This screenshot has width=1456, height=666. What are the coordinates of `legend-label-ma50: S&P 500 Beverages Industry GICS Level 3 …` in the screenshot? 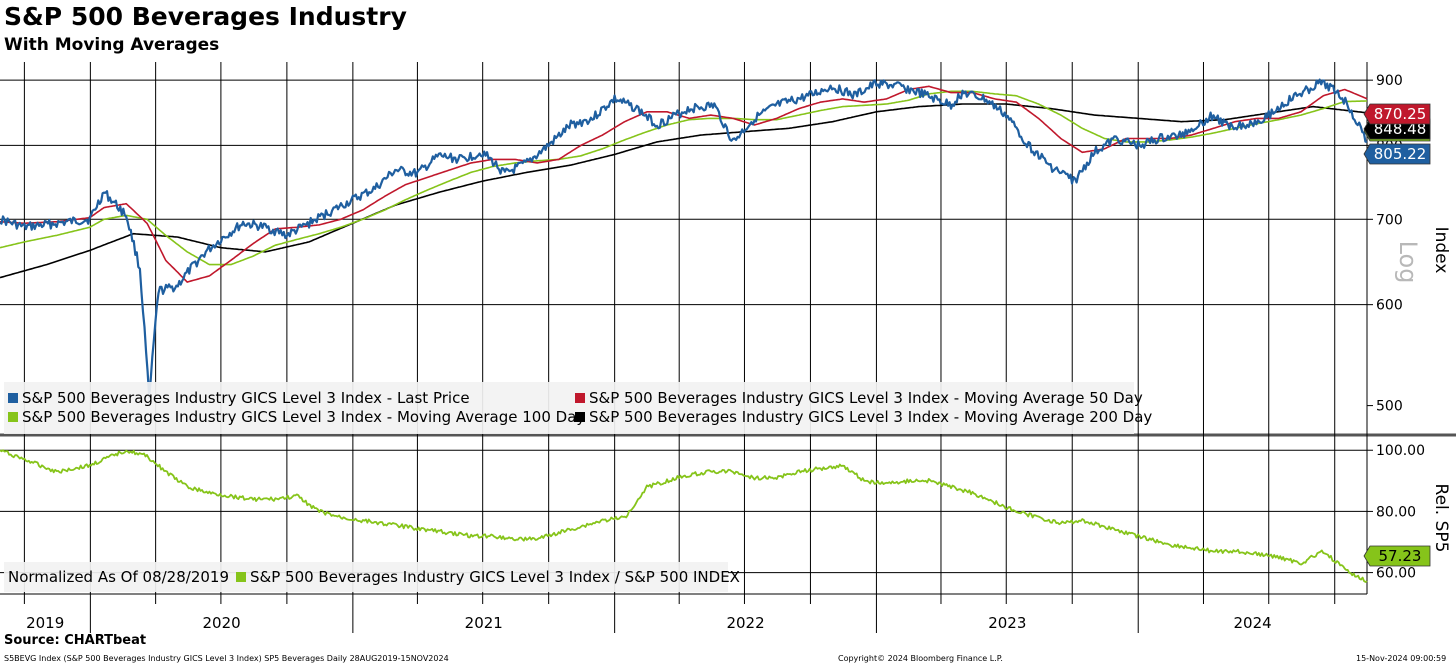 It's located at (866, 398).